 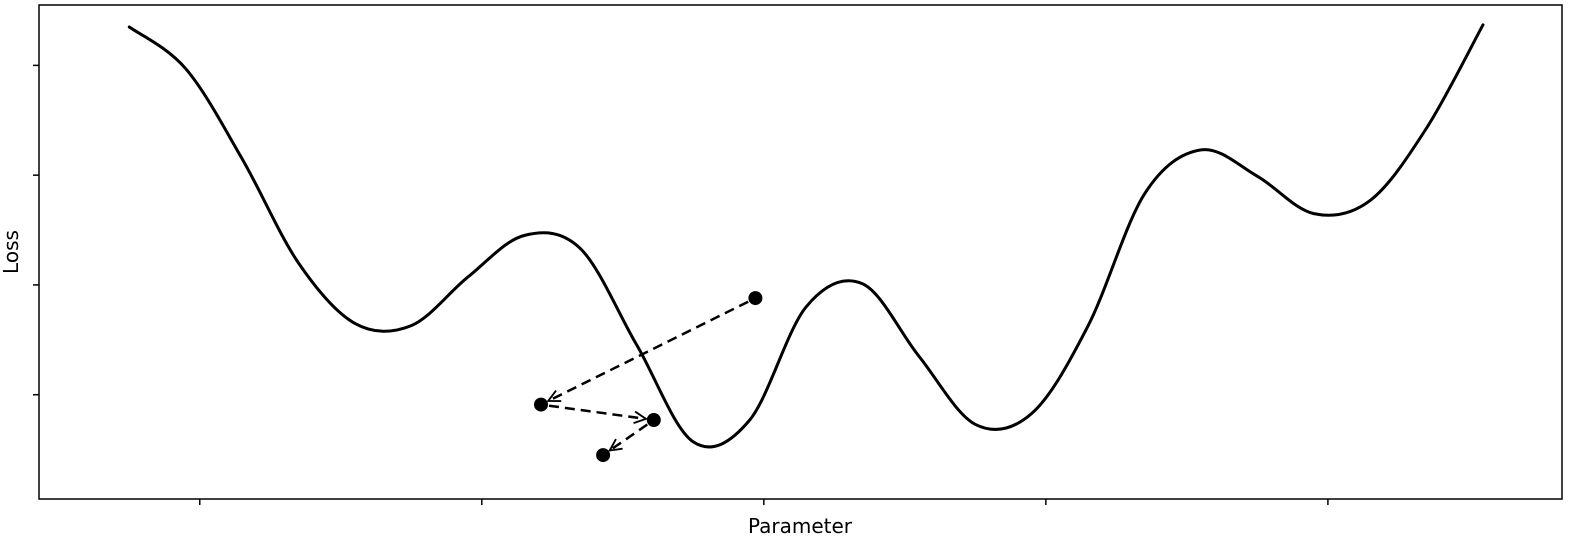 I want to click on parameter-points, so click(x=648, y=377).